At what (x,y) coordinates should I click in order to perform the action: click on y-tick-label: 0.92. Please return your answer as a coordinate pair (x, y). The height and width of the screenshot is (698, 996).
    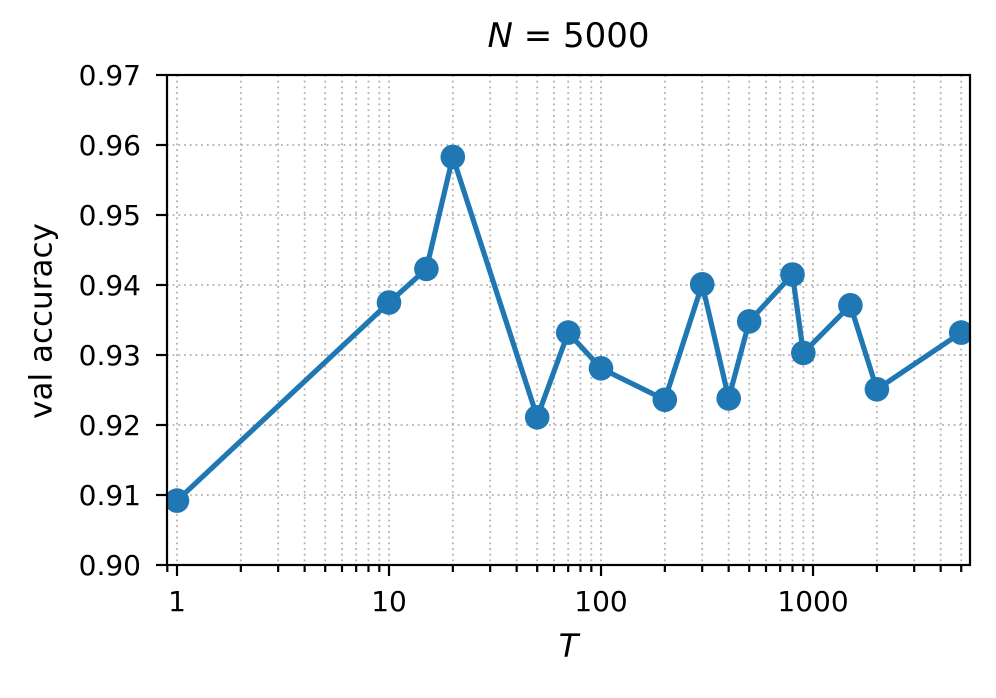
    Looking at the image, I should click on (110, 425).